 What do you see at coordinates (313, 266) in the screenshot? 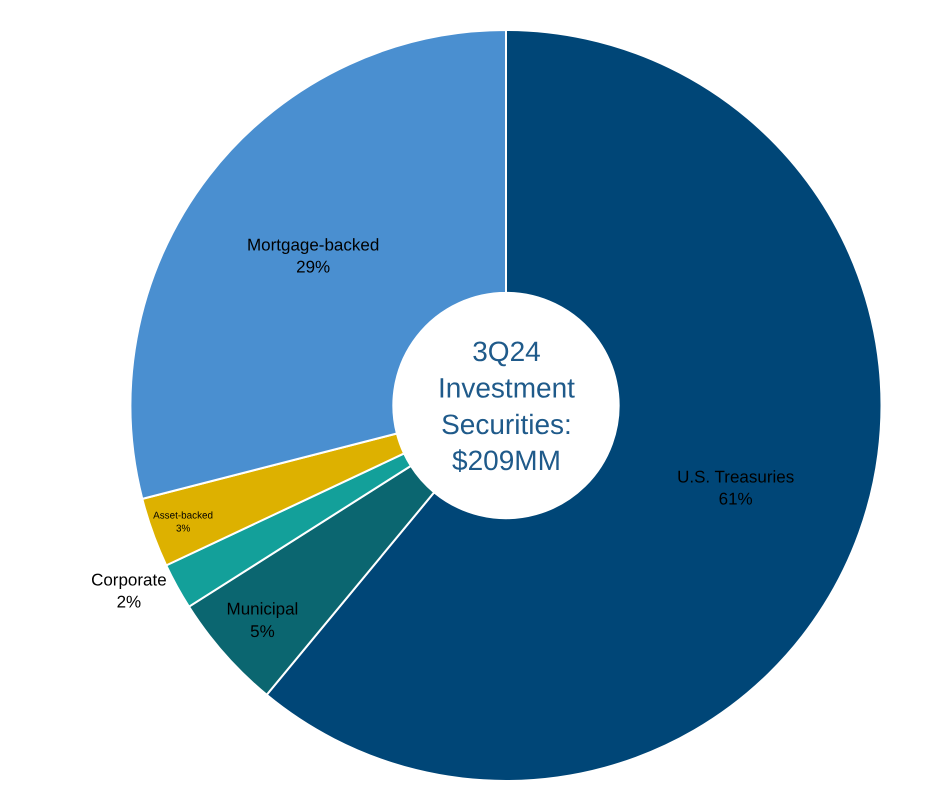
I see `data-label: 29%` at bounding box center [313, 266].